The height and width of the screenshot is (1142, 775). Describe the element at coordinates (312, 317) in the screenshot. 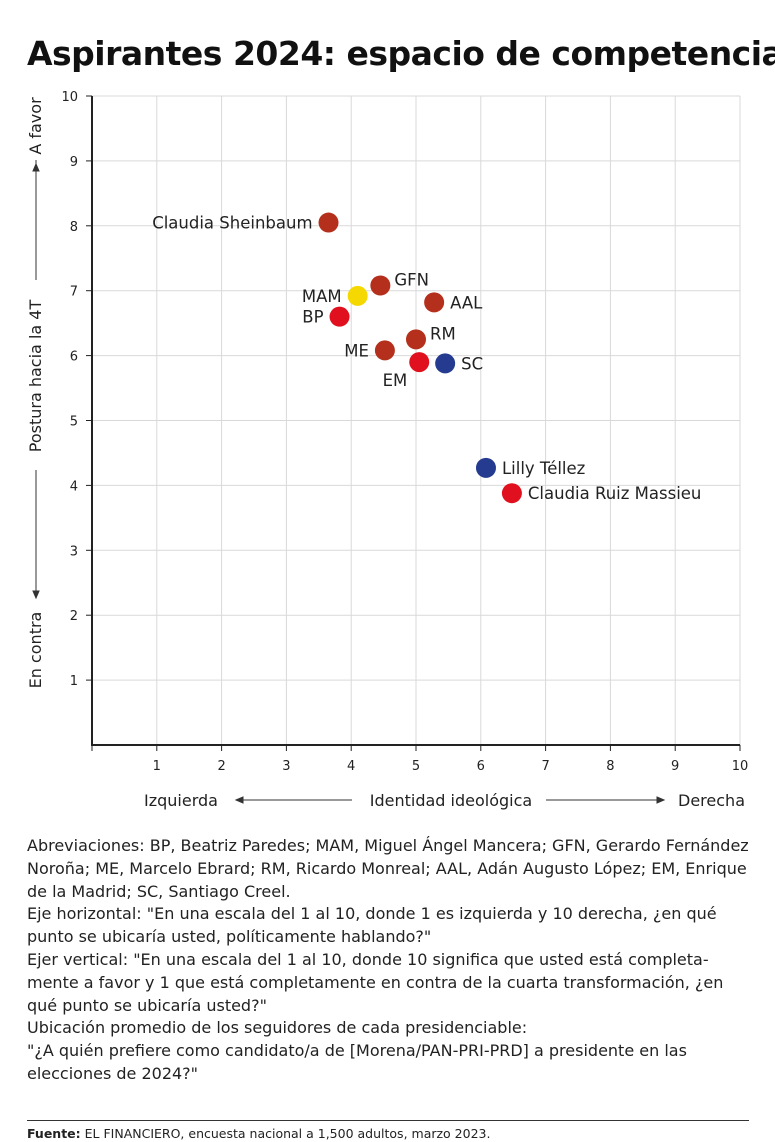

I see `point-label: BP` at that location.